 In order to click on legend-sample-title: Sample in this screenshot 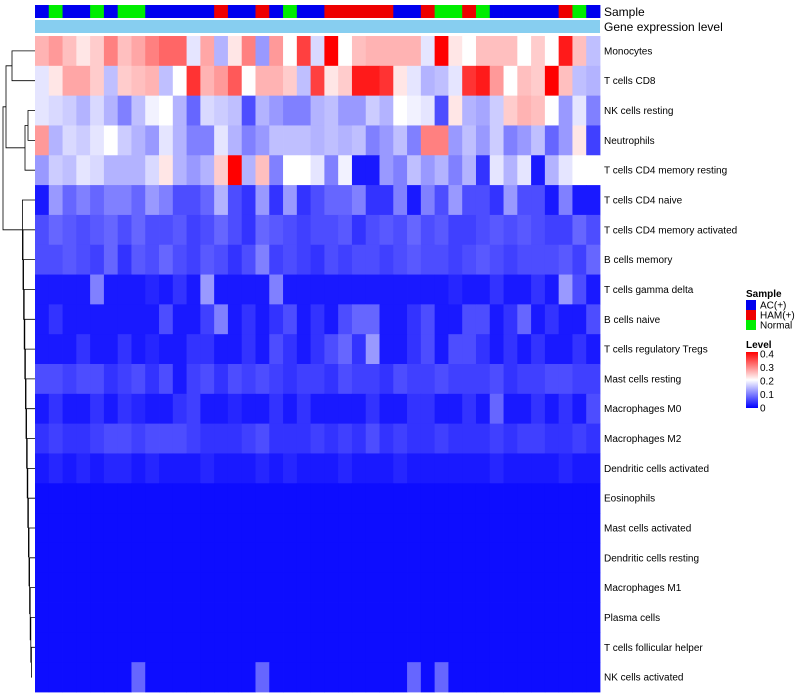, I will do `click(764, 294)`.